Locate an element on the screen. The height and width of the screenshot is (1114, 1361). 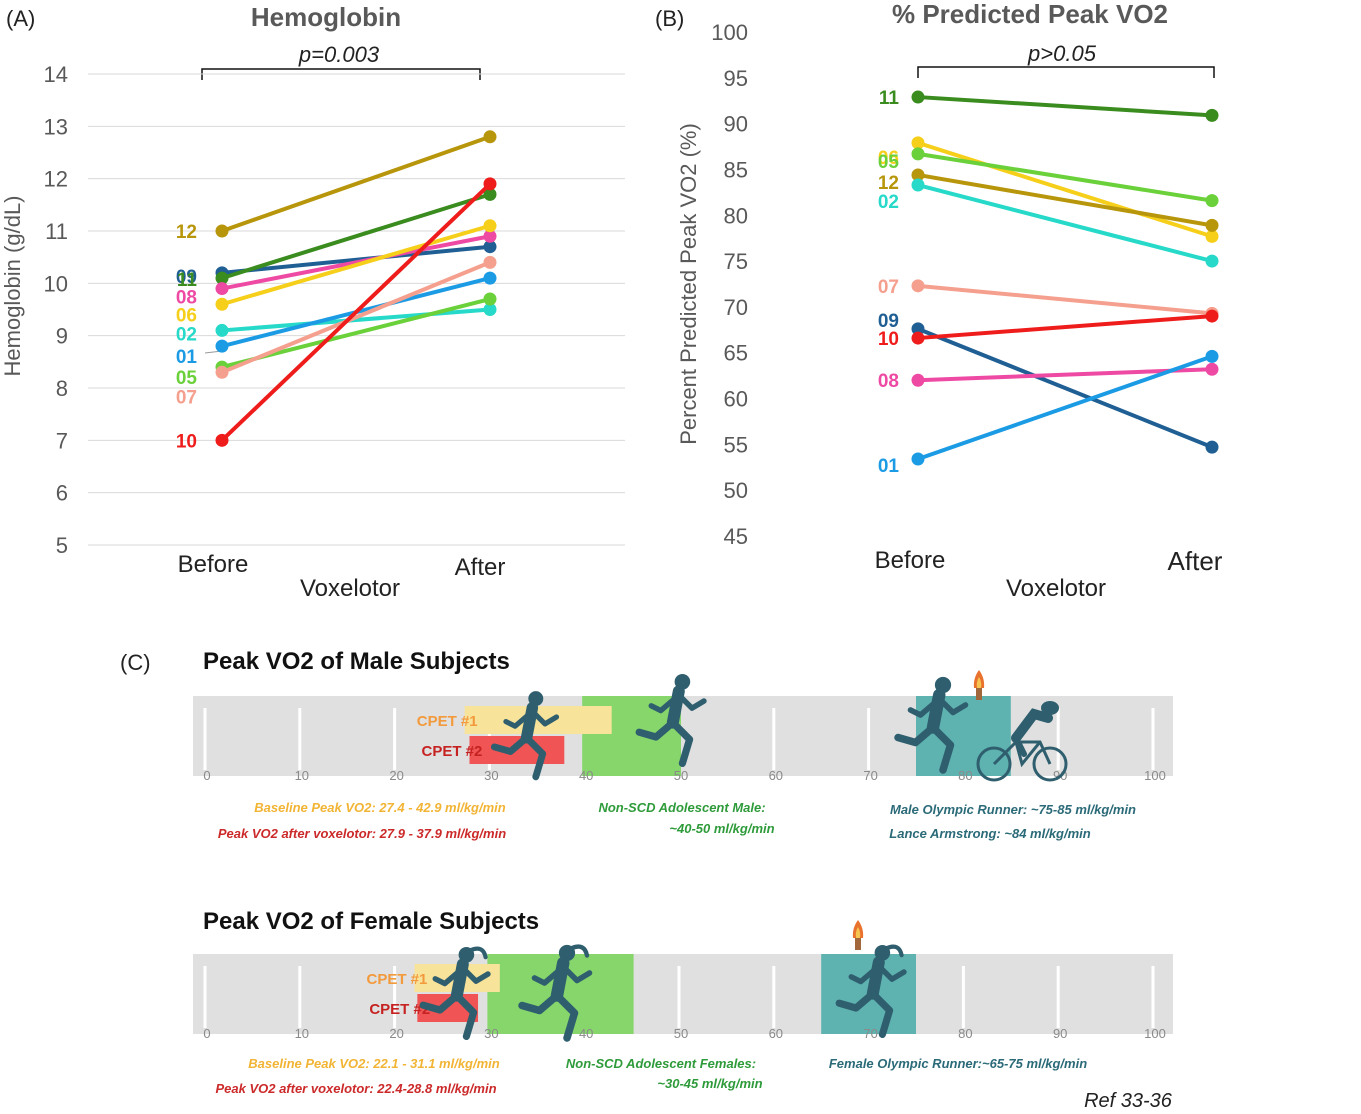
panel-a-y-axis-label: Hemoglobin (g/dL) is located at coordinates (12, 286).